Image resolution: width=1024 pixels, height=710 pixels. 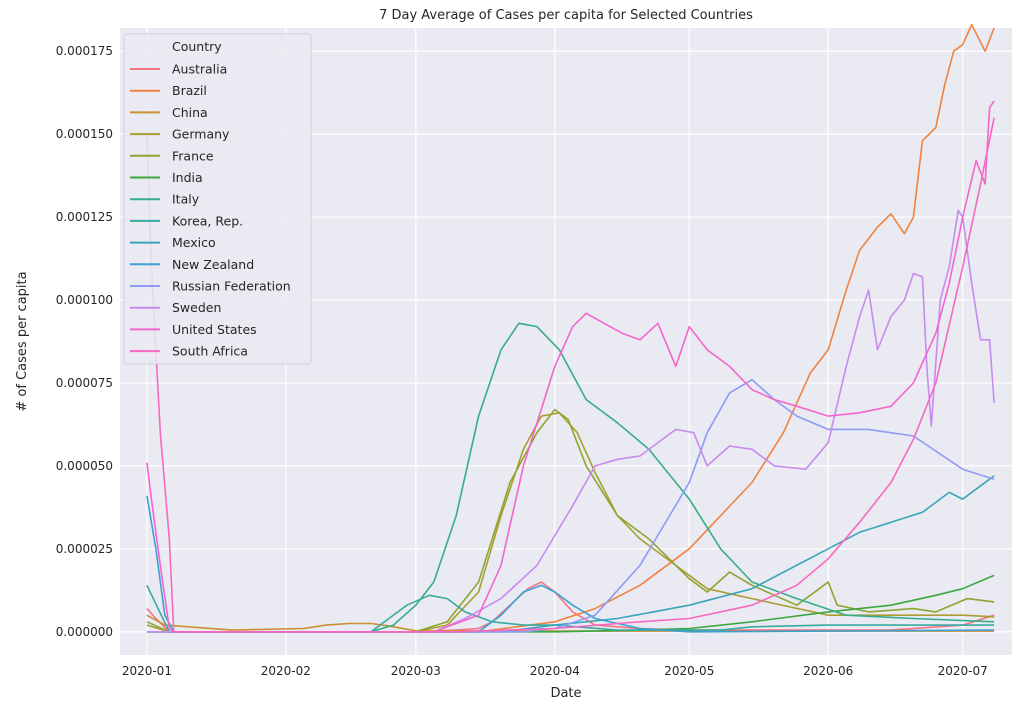 What do you see at coordinates (197, 46) in the screenshot?
I see `legend-title: Country` at bounding box center [197, 46].